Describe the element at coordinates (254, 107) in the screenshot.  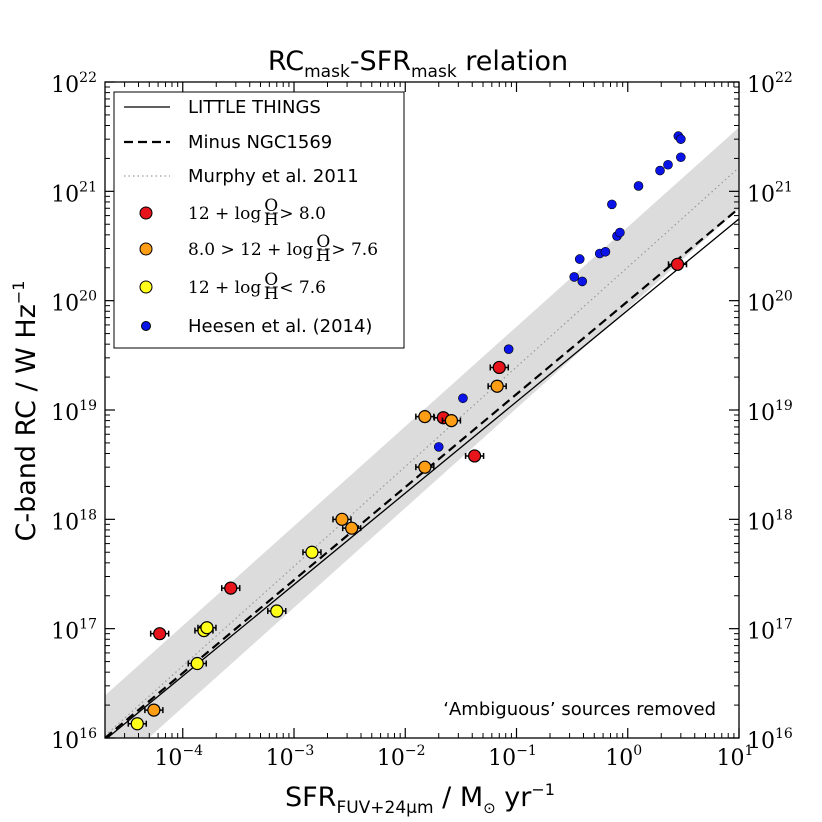
I see `legend-label: LITTLE THINGS` at that location.